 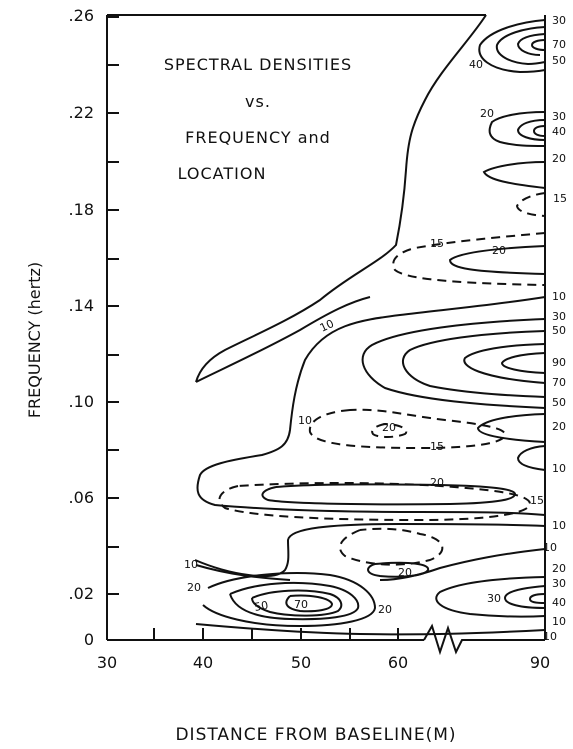 What do you see at coordinates (258, 137) in the screenshot?
I see `chart-title-line-3: FREQUENCY and` at bounding box center [258, 137].